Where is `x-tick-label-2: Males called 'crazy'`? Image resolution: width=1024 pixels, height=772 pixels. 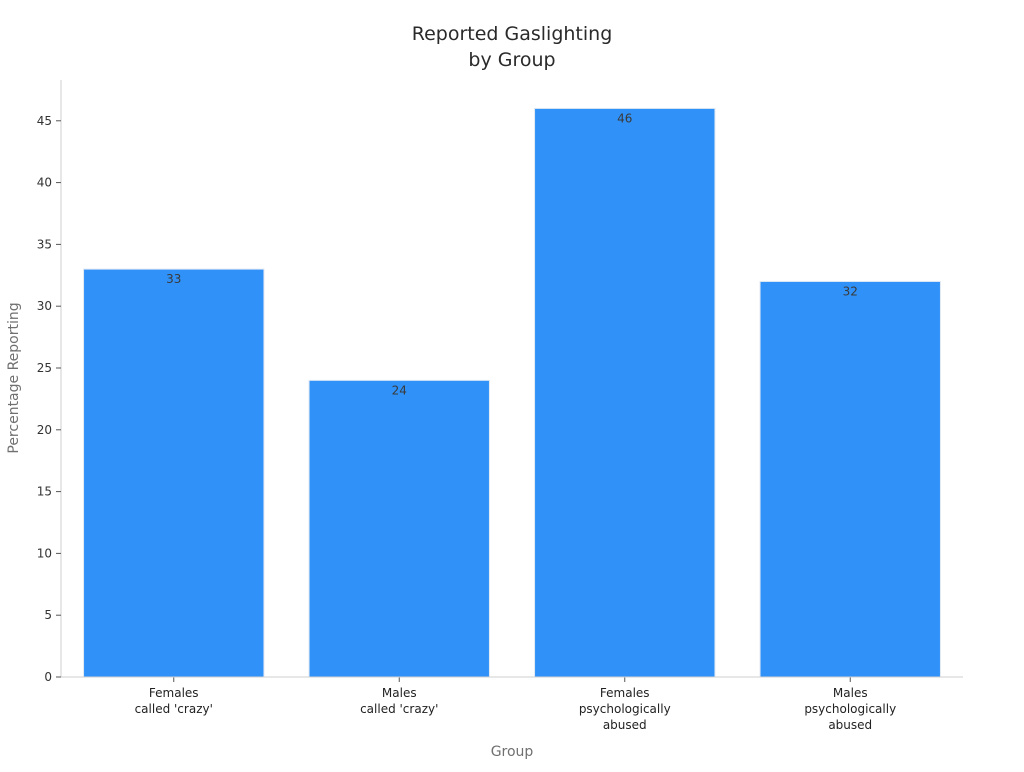 x-tick-label-2: Males called 'crazy' is located at coordinates (399, 701).